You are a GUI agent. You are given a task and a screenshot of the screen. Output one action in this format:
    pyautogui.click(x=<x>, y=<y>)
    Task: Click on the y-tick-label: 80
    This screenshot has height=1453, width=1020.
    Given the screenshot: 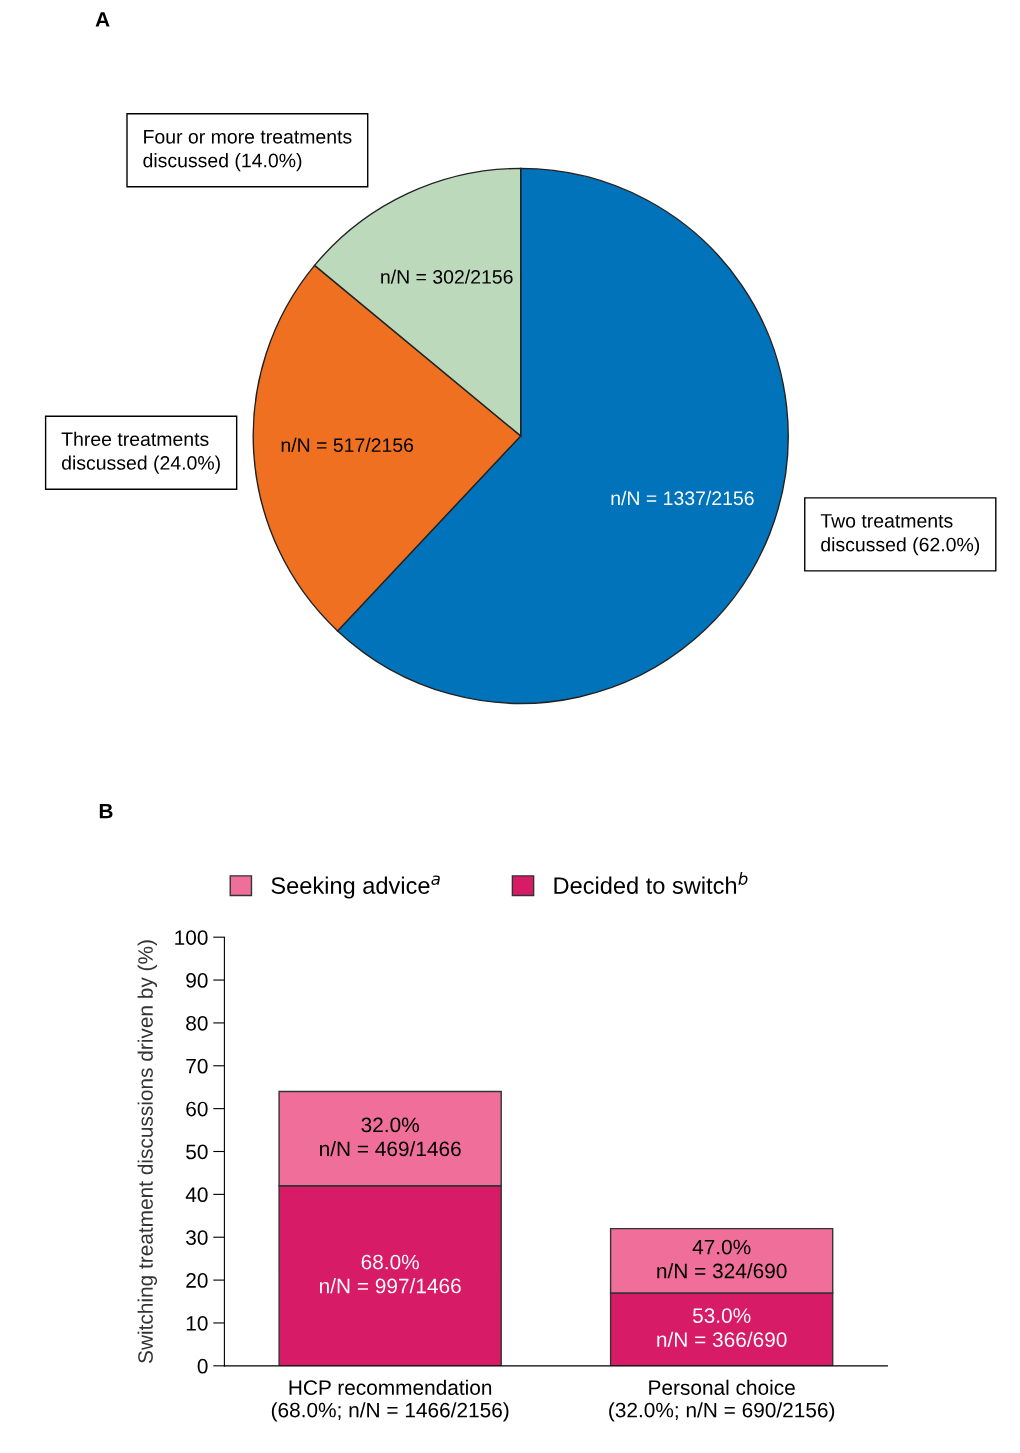 What is the action you would take?
    pyautogui.click(x=197, y=1023)
    